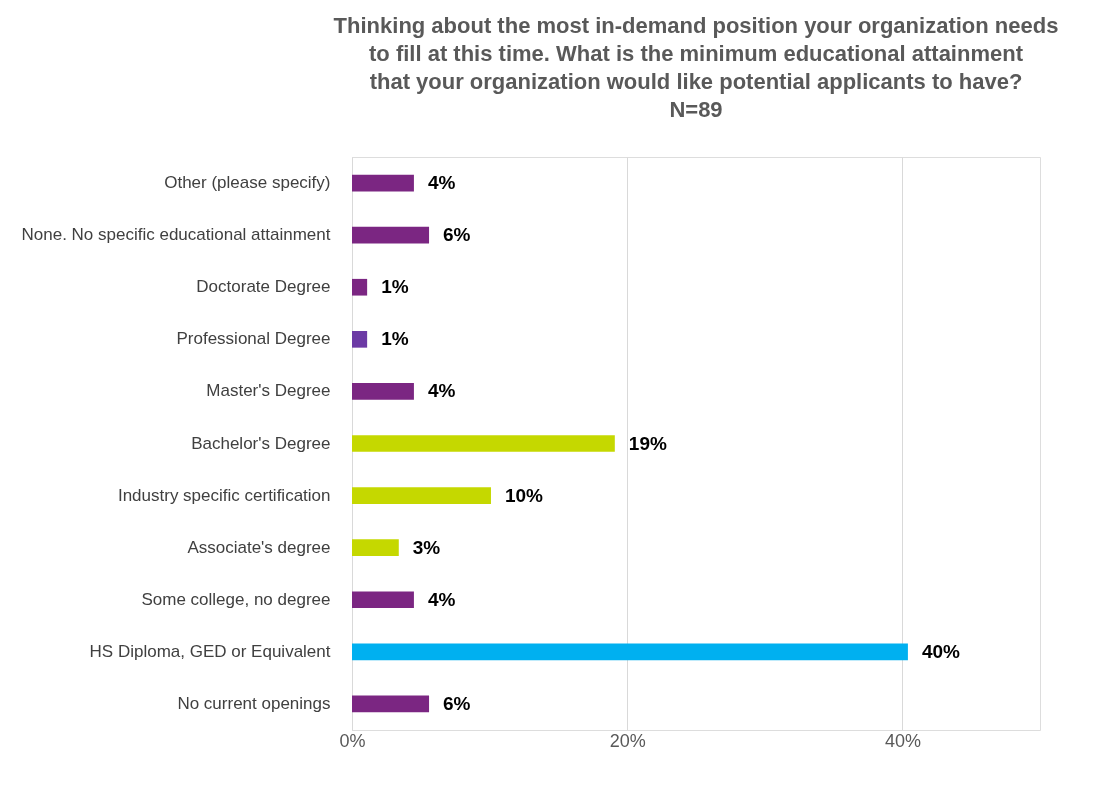 This screenshot has width=1107, height=788. Describe the element at coordinates (254, 703) in the screenshot. I see `y-tick-label: No current openings` at that location.